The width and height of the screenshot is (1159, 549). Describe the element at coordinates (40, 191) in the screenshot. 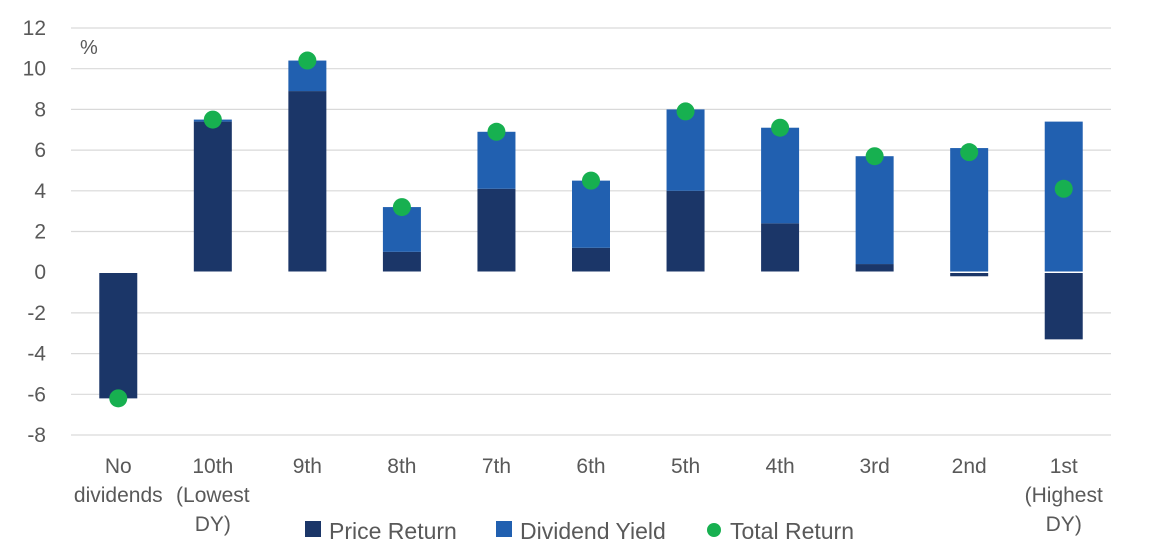

I see `y-tick-label: 4` at that location.